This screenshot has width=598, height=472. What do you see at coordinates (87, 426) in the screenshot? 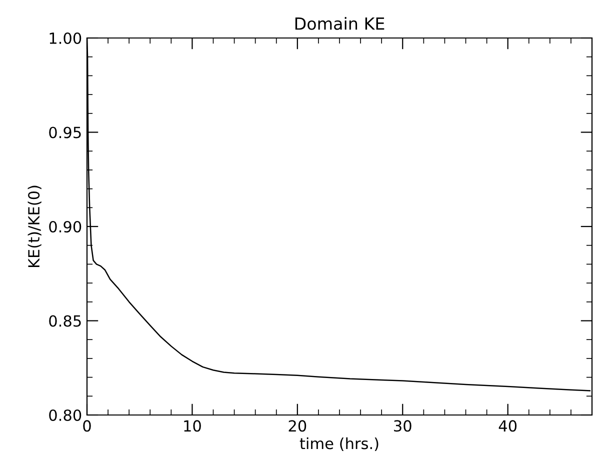
I see `x-tick-label: 0` at bounding box center [87, 426].